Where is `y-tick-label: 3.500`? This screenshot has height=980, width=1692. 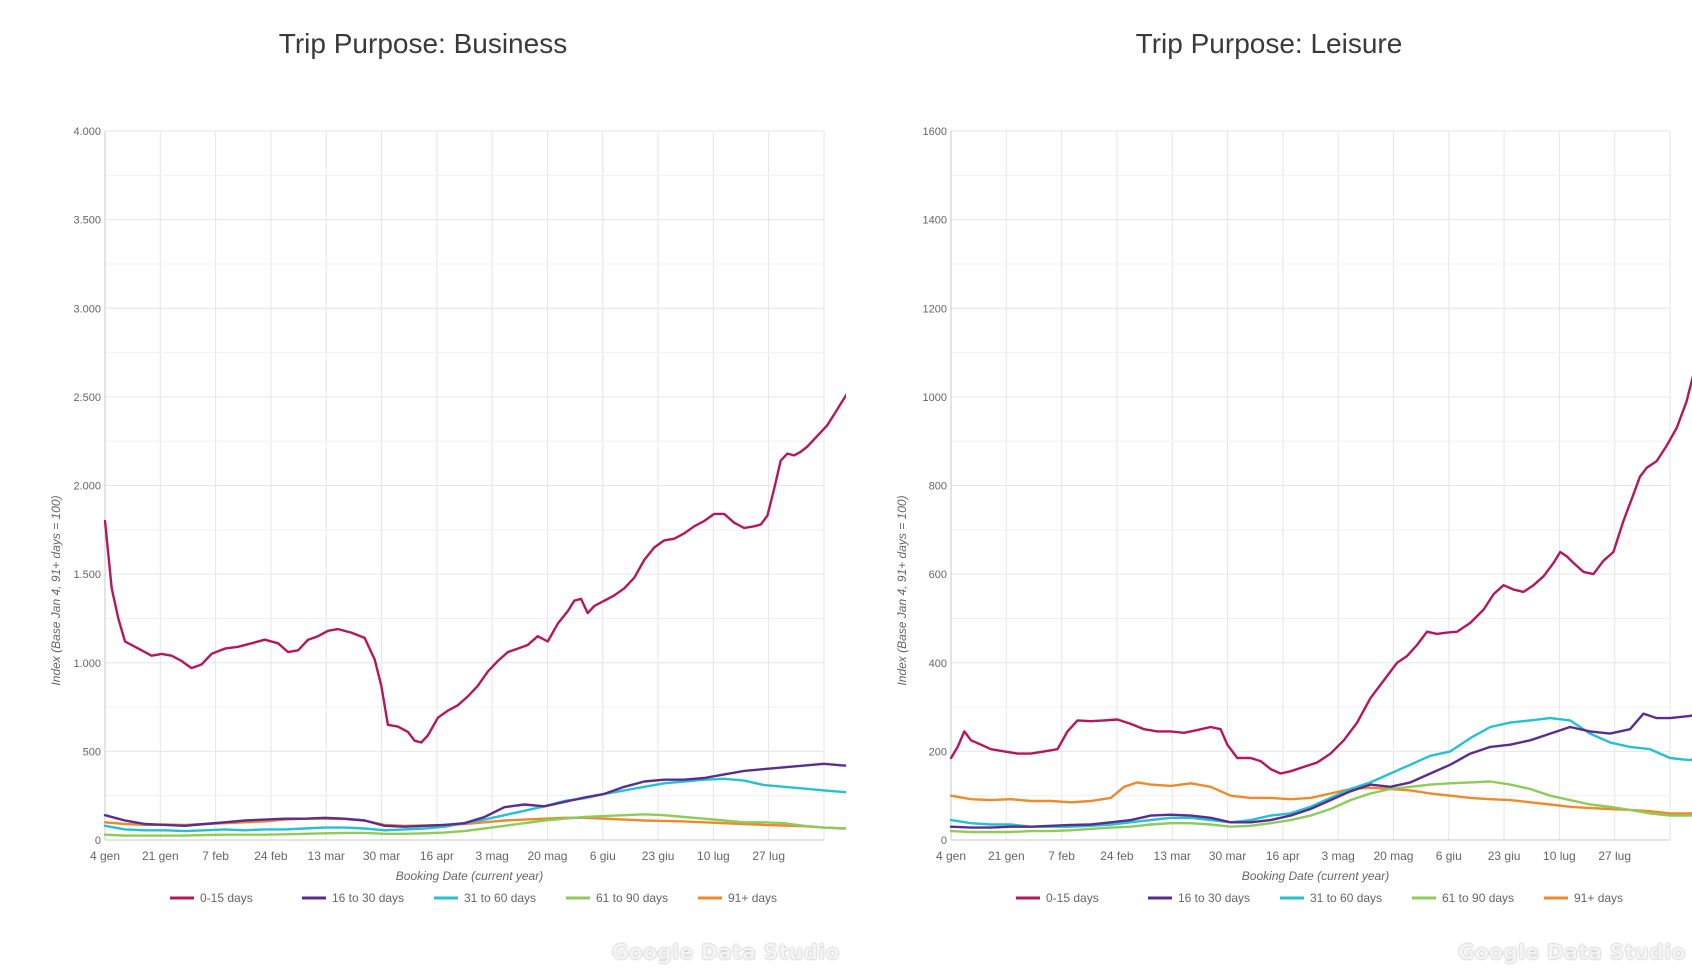
y-tick-label: 3.500 is located at coordinates (87, 221).